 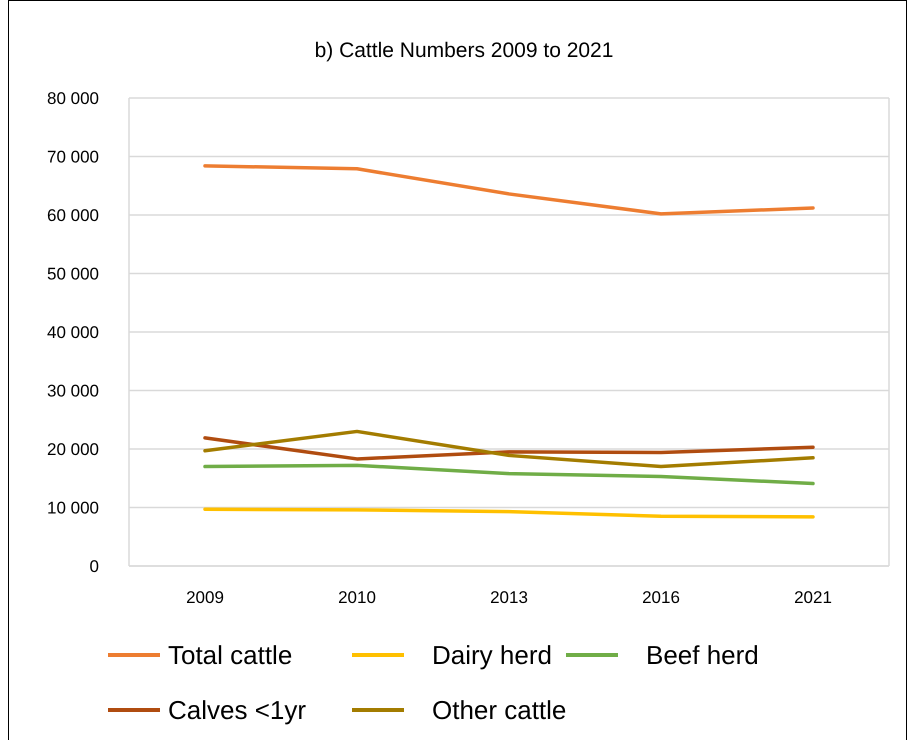 What do you see at coordinates (73, 98) in the screenshot?
I see `y-tick-label: 80 000` at bounding box center [73, 98].